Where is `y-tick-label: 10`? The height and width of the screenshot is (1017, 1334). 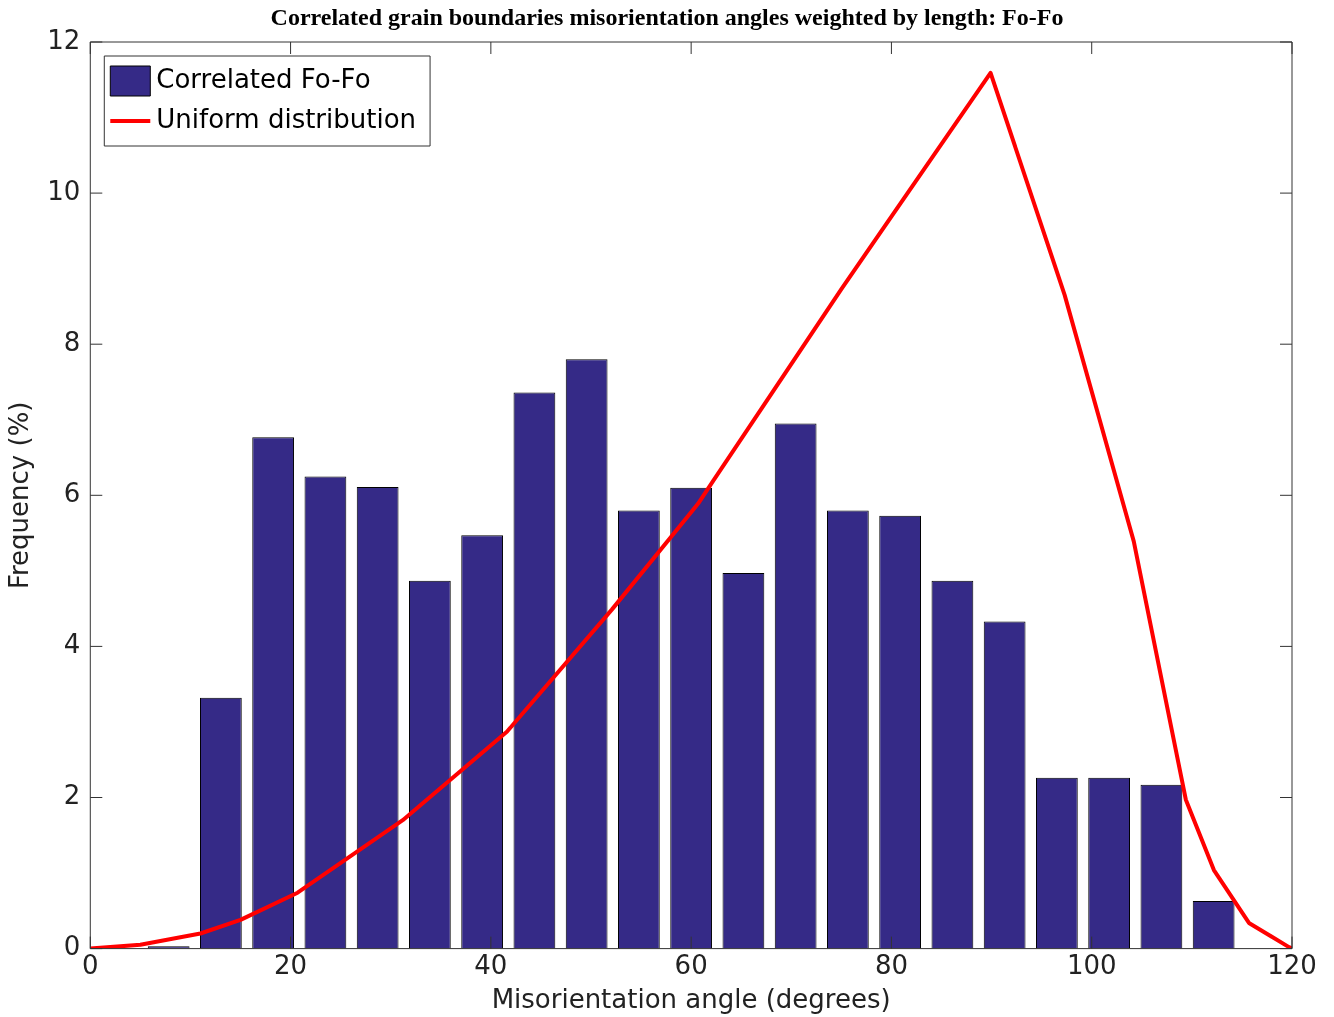 y-tick-label: 10 is located at coordinates (64, 190).